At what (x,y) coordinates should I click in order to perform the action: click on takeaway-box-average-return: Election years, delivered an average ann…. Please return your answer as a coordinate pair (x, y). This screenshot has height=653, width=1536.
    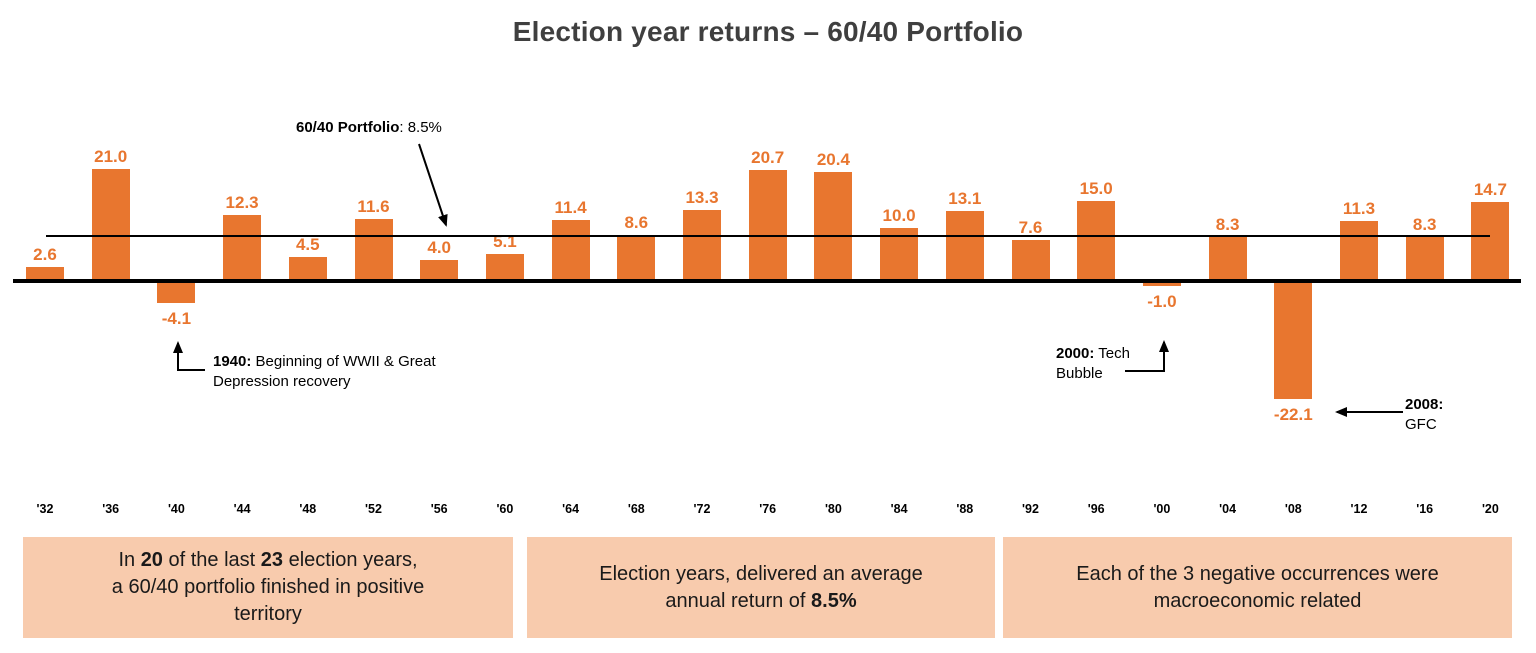
    Looking at the image, I should click on (761, 587).